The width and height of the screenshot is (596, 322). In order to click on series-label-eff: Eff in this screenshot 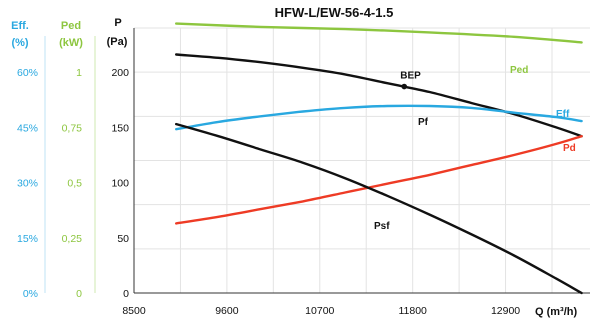, I will do `click(563, 114)`.